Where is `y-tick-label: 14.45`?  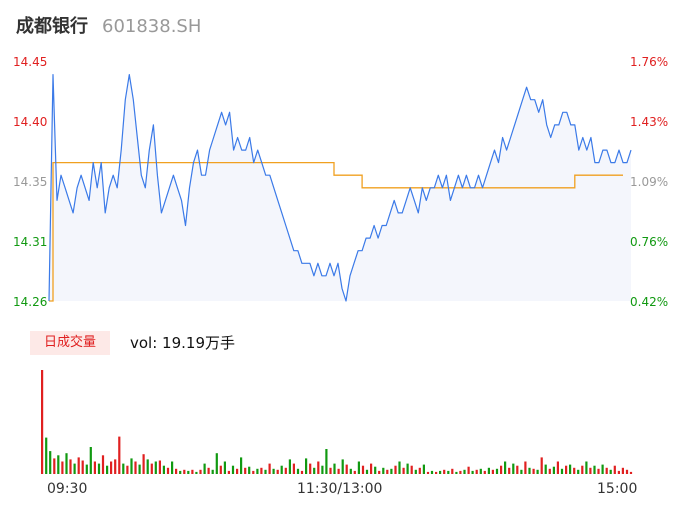 y-tick-label: 14.45 is located at coordinates (30, 62).